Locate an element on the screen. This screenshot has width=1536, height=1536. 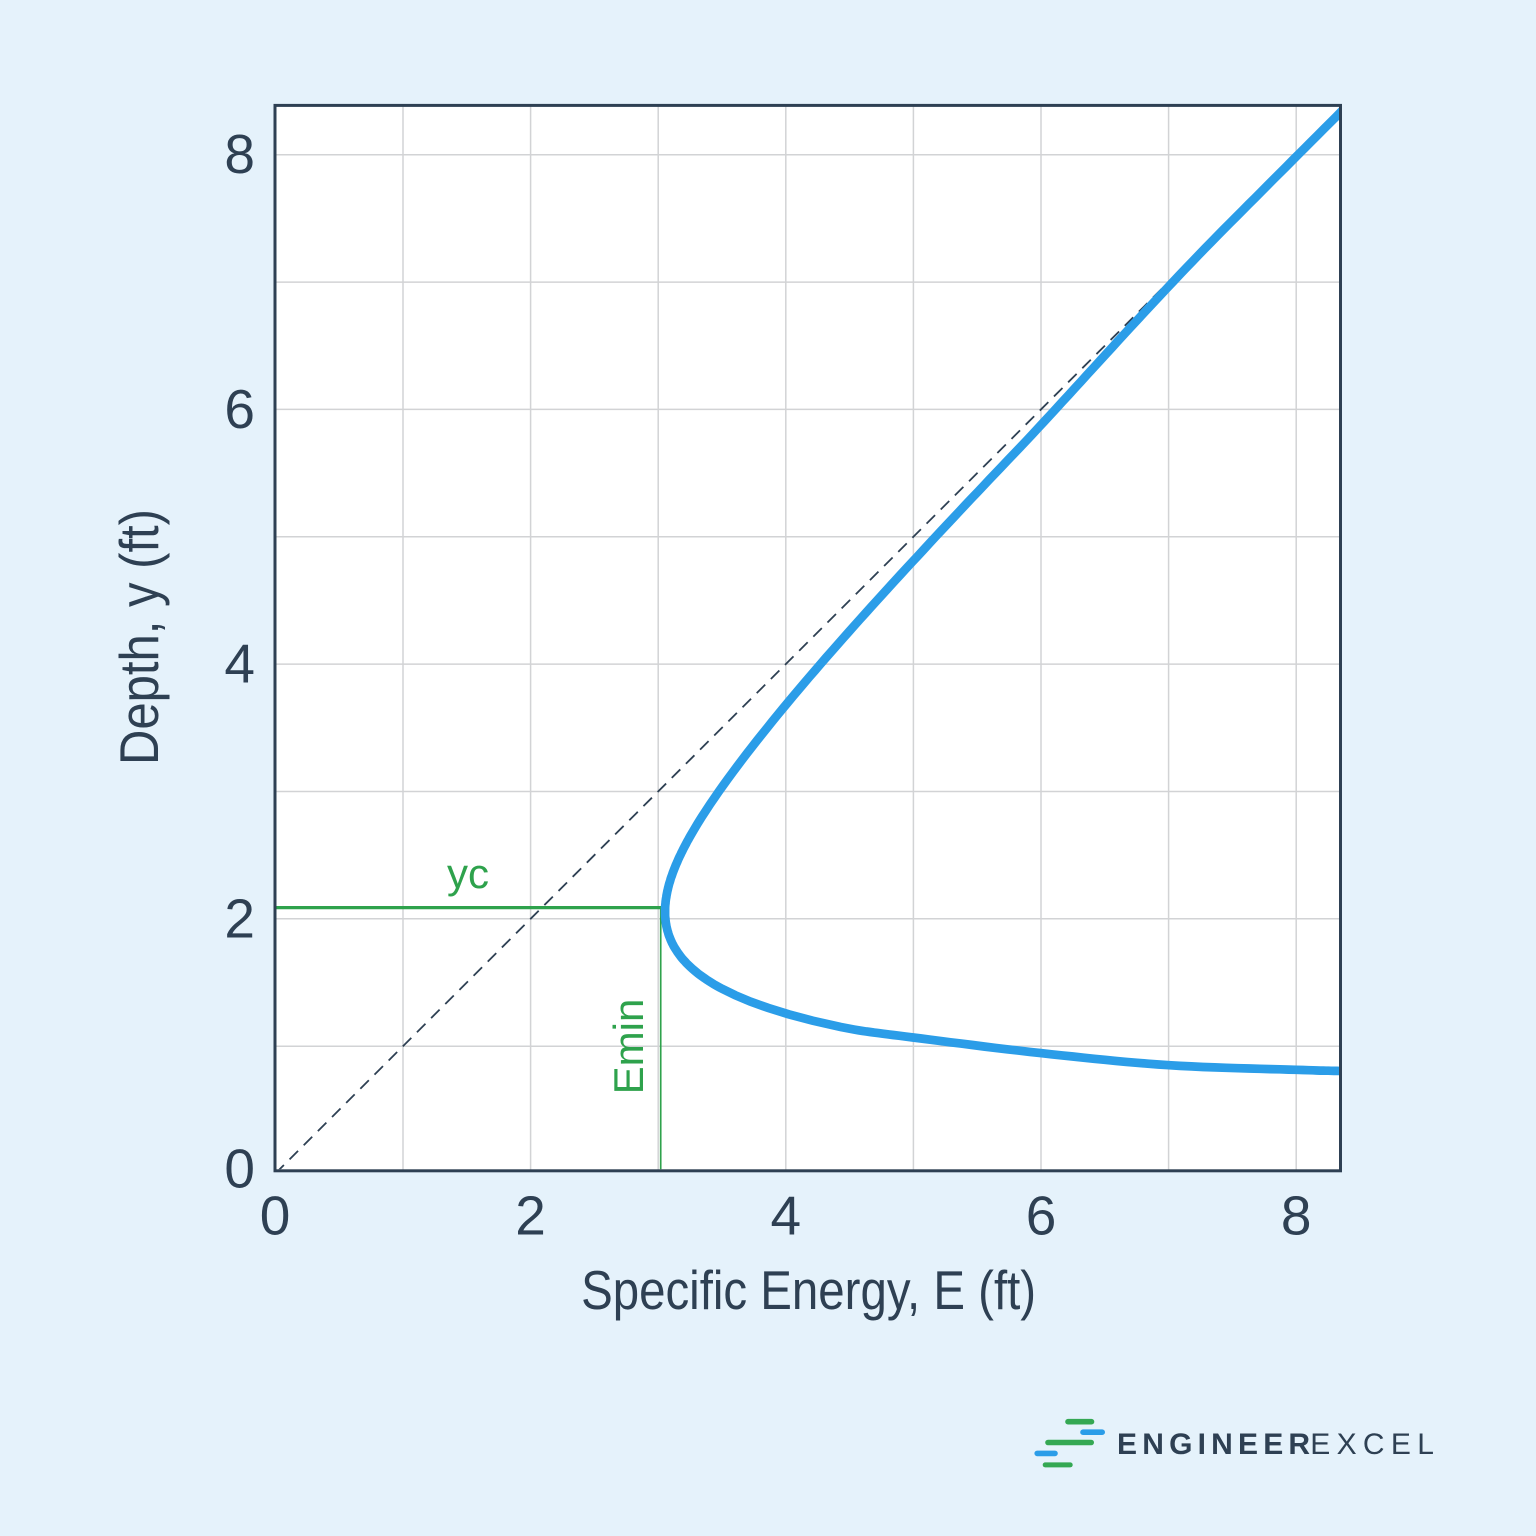
svg-text: Emin is located at coordinates (628, 1047).